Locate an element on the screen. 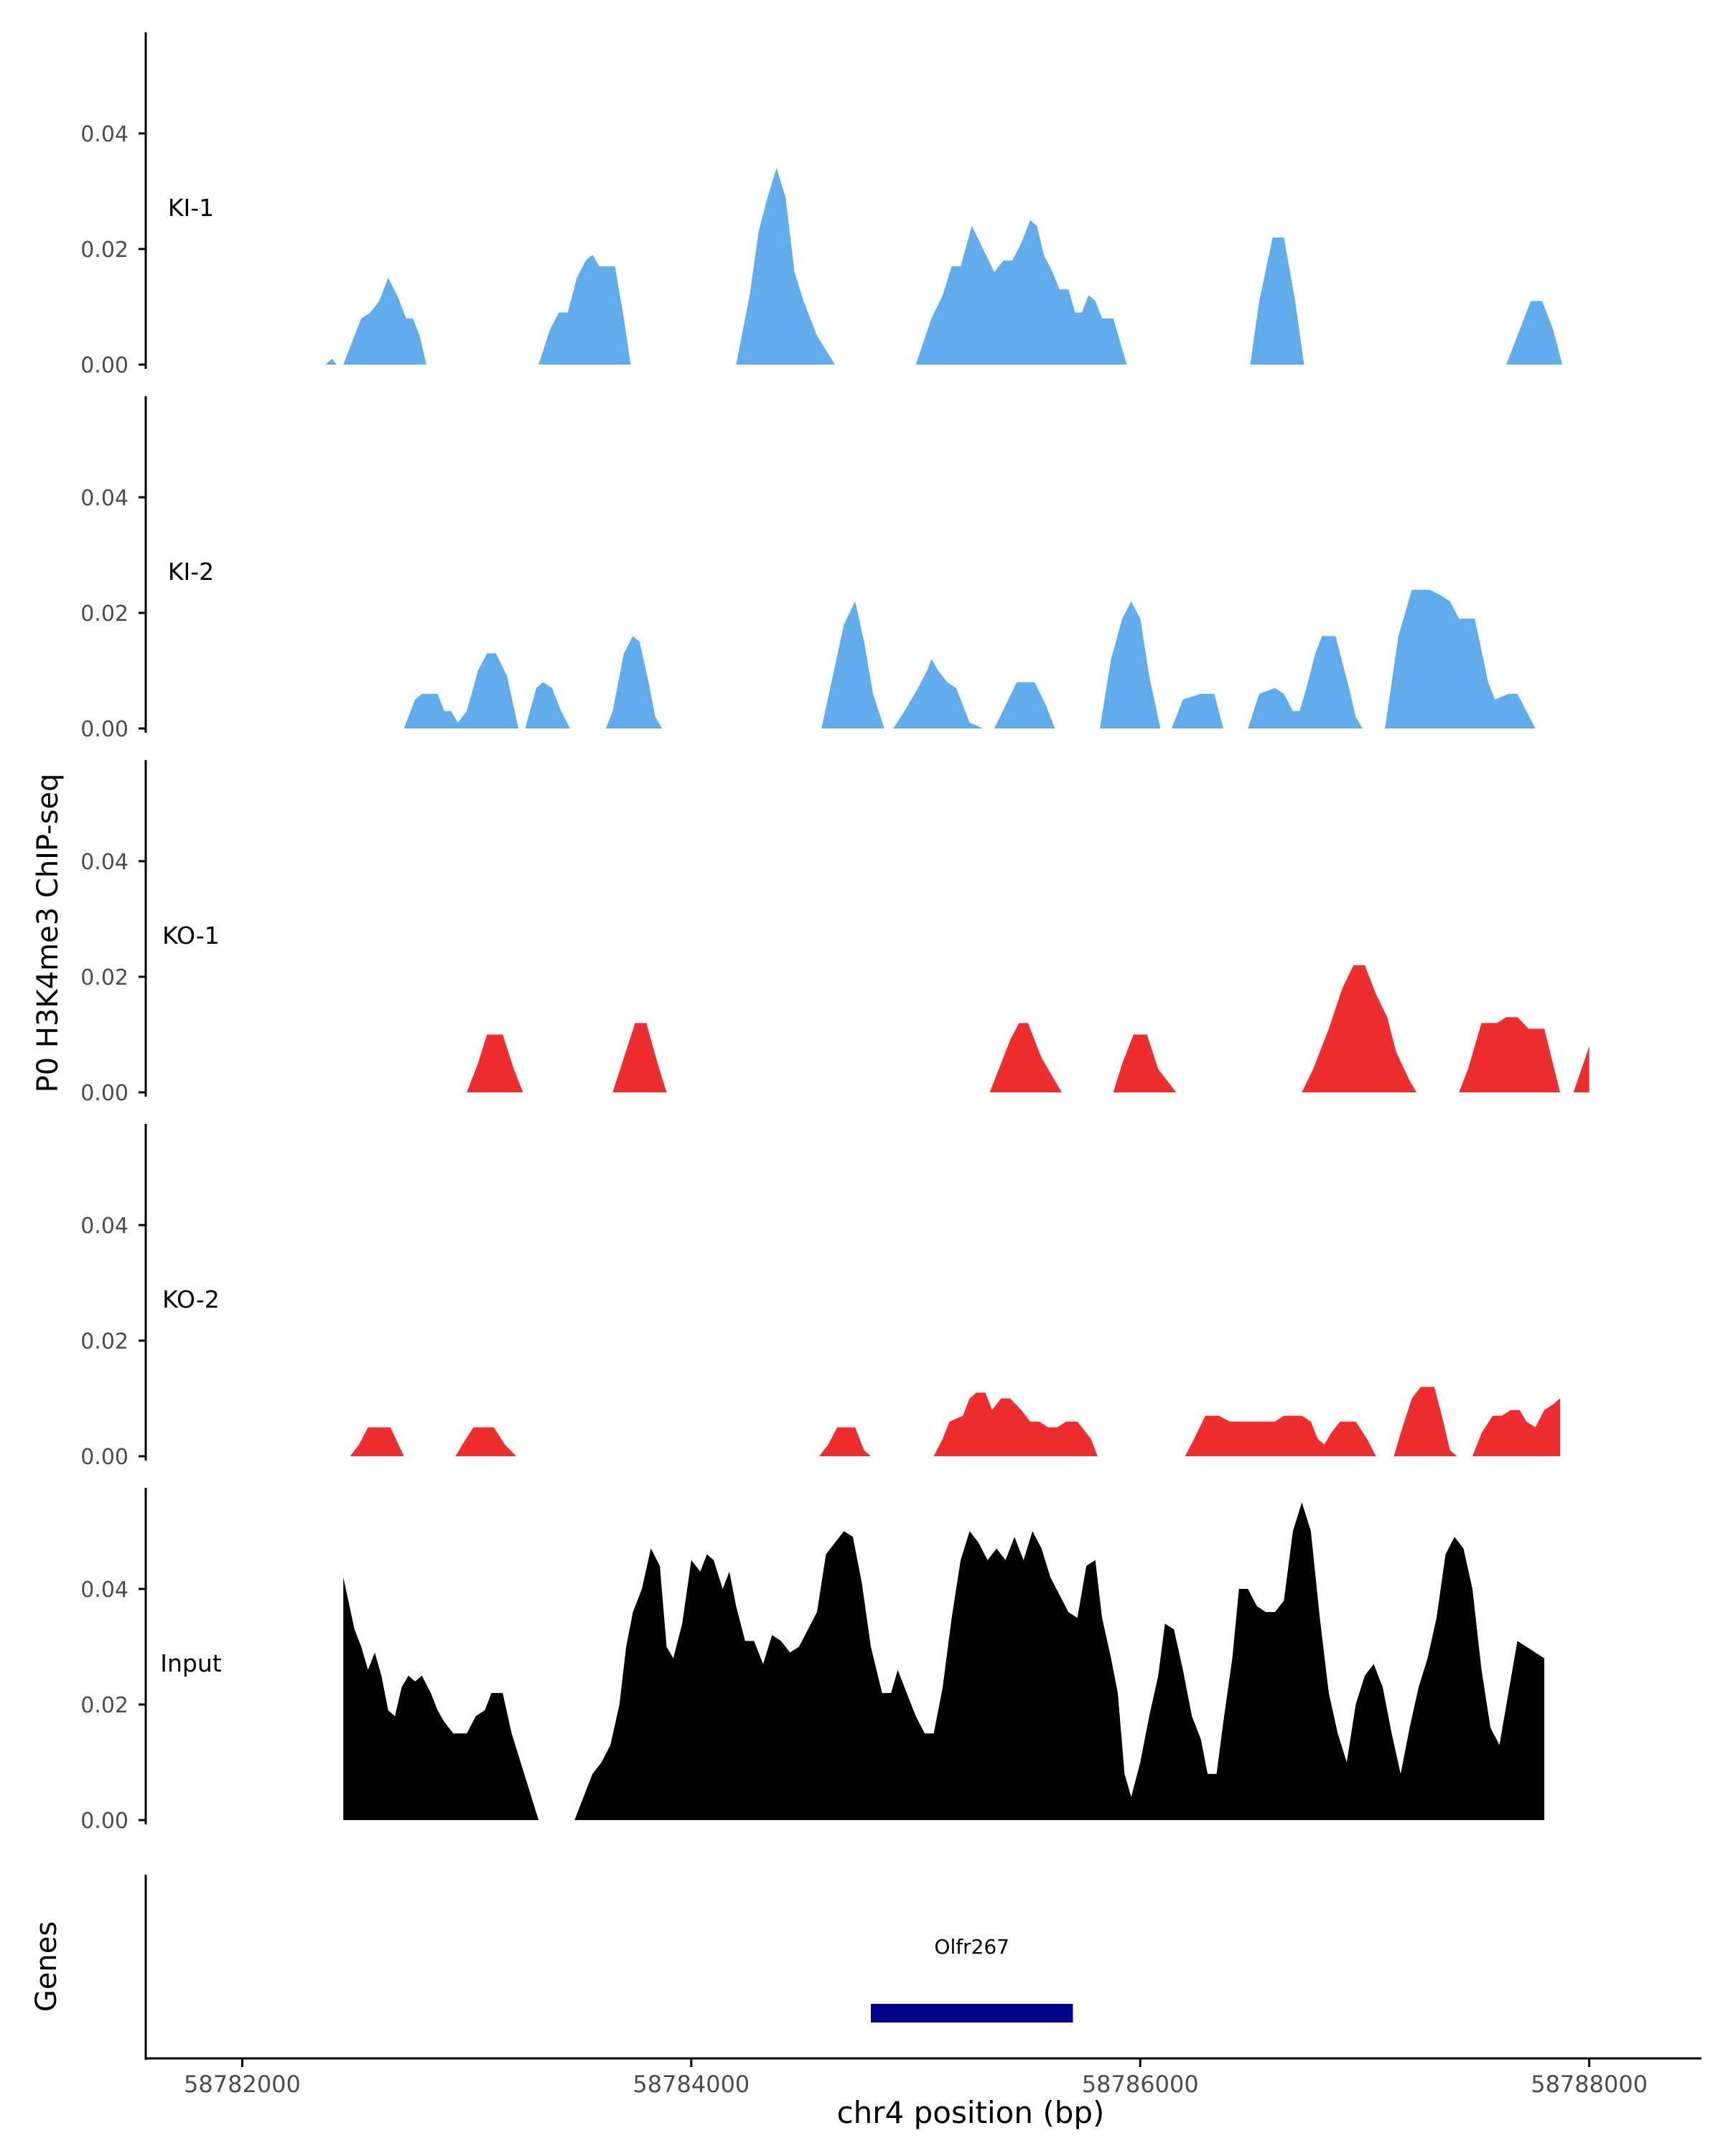 The image size is (1723, 2156). track-label: KI-1 is located at coordinates (191, 208).